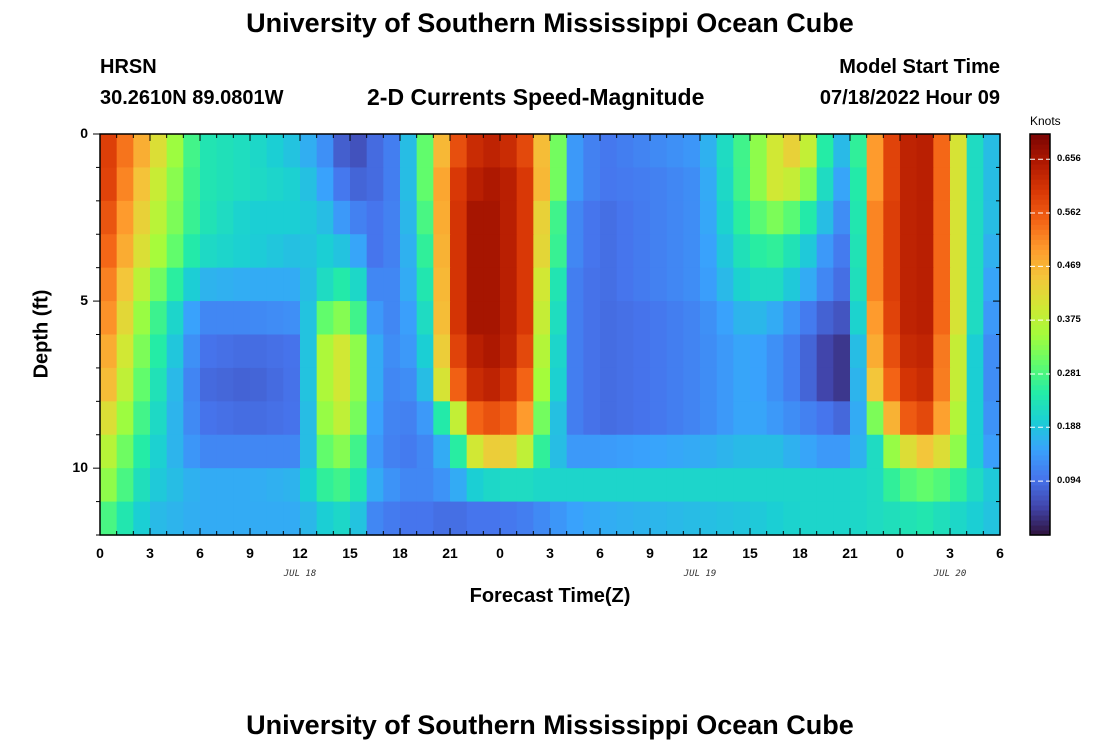 The image size is (1100, 750). I want to click on colorbar-units: Knots, so click(1045, 121).